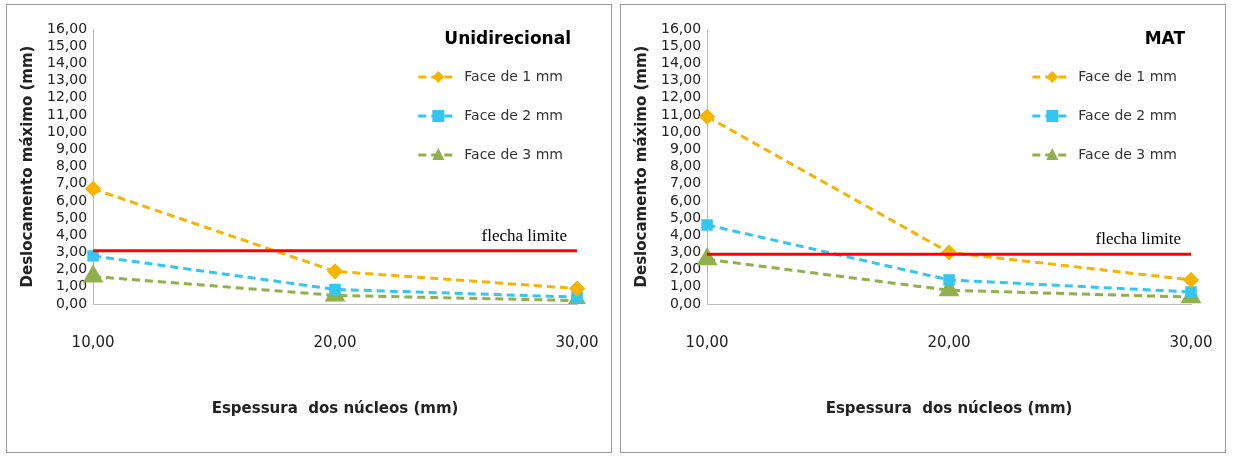 This screenshot has width=1236, height=457. I want to click on chart-title: Unidirecional, so click(507, 37).